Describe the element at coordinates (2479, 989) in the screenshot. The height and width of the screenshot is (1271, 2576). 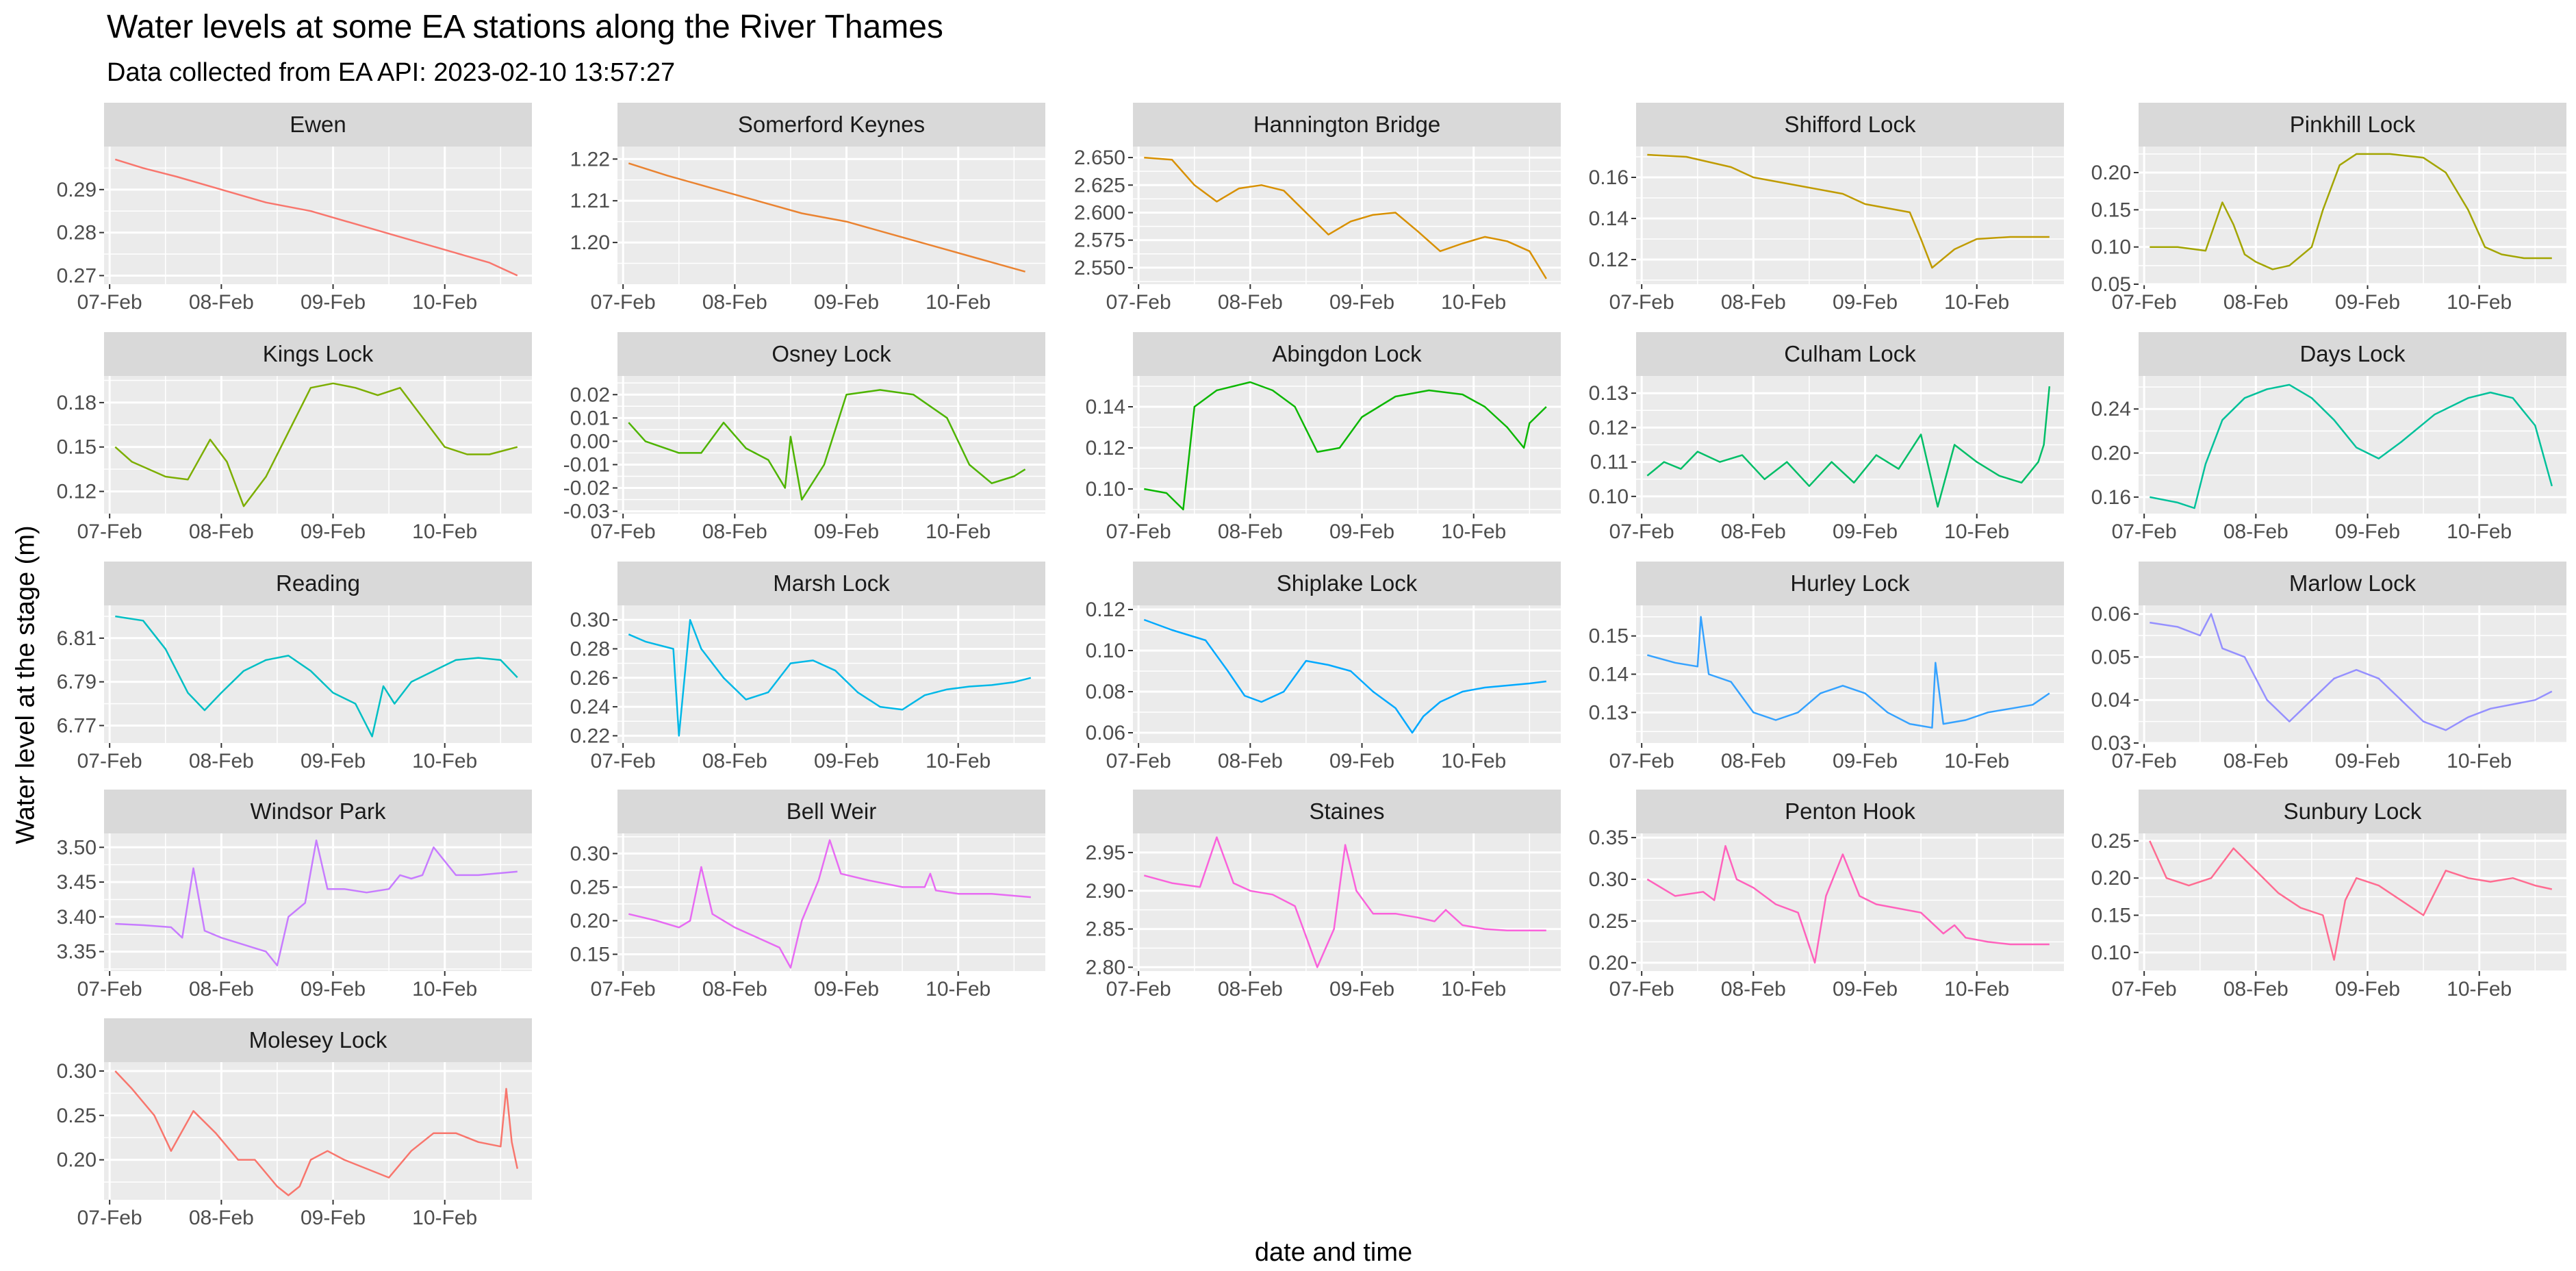
I see `facet-19-x-tick-label-3: 10-Feb` at that location.